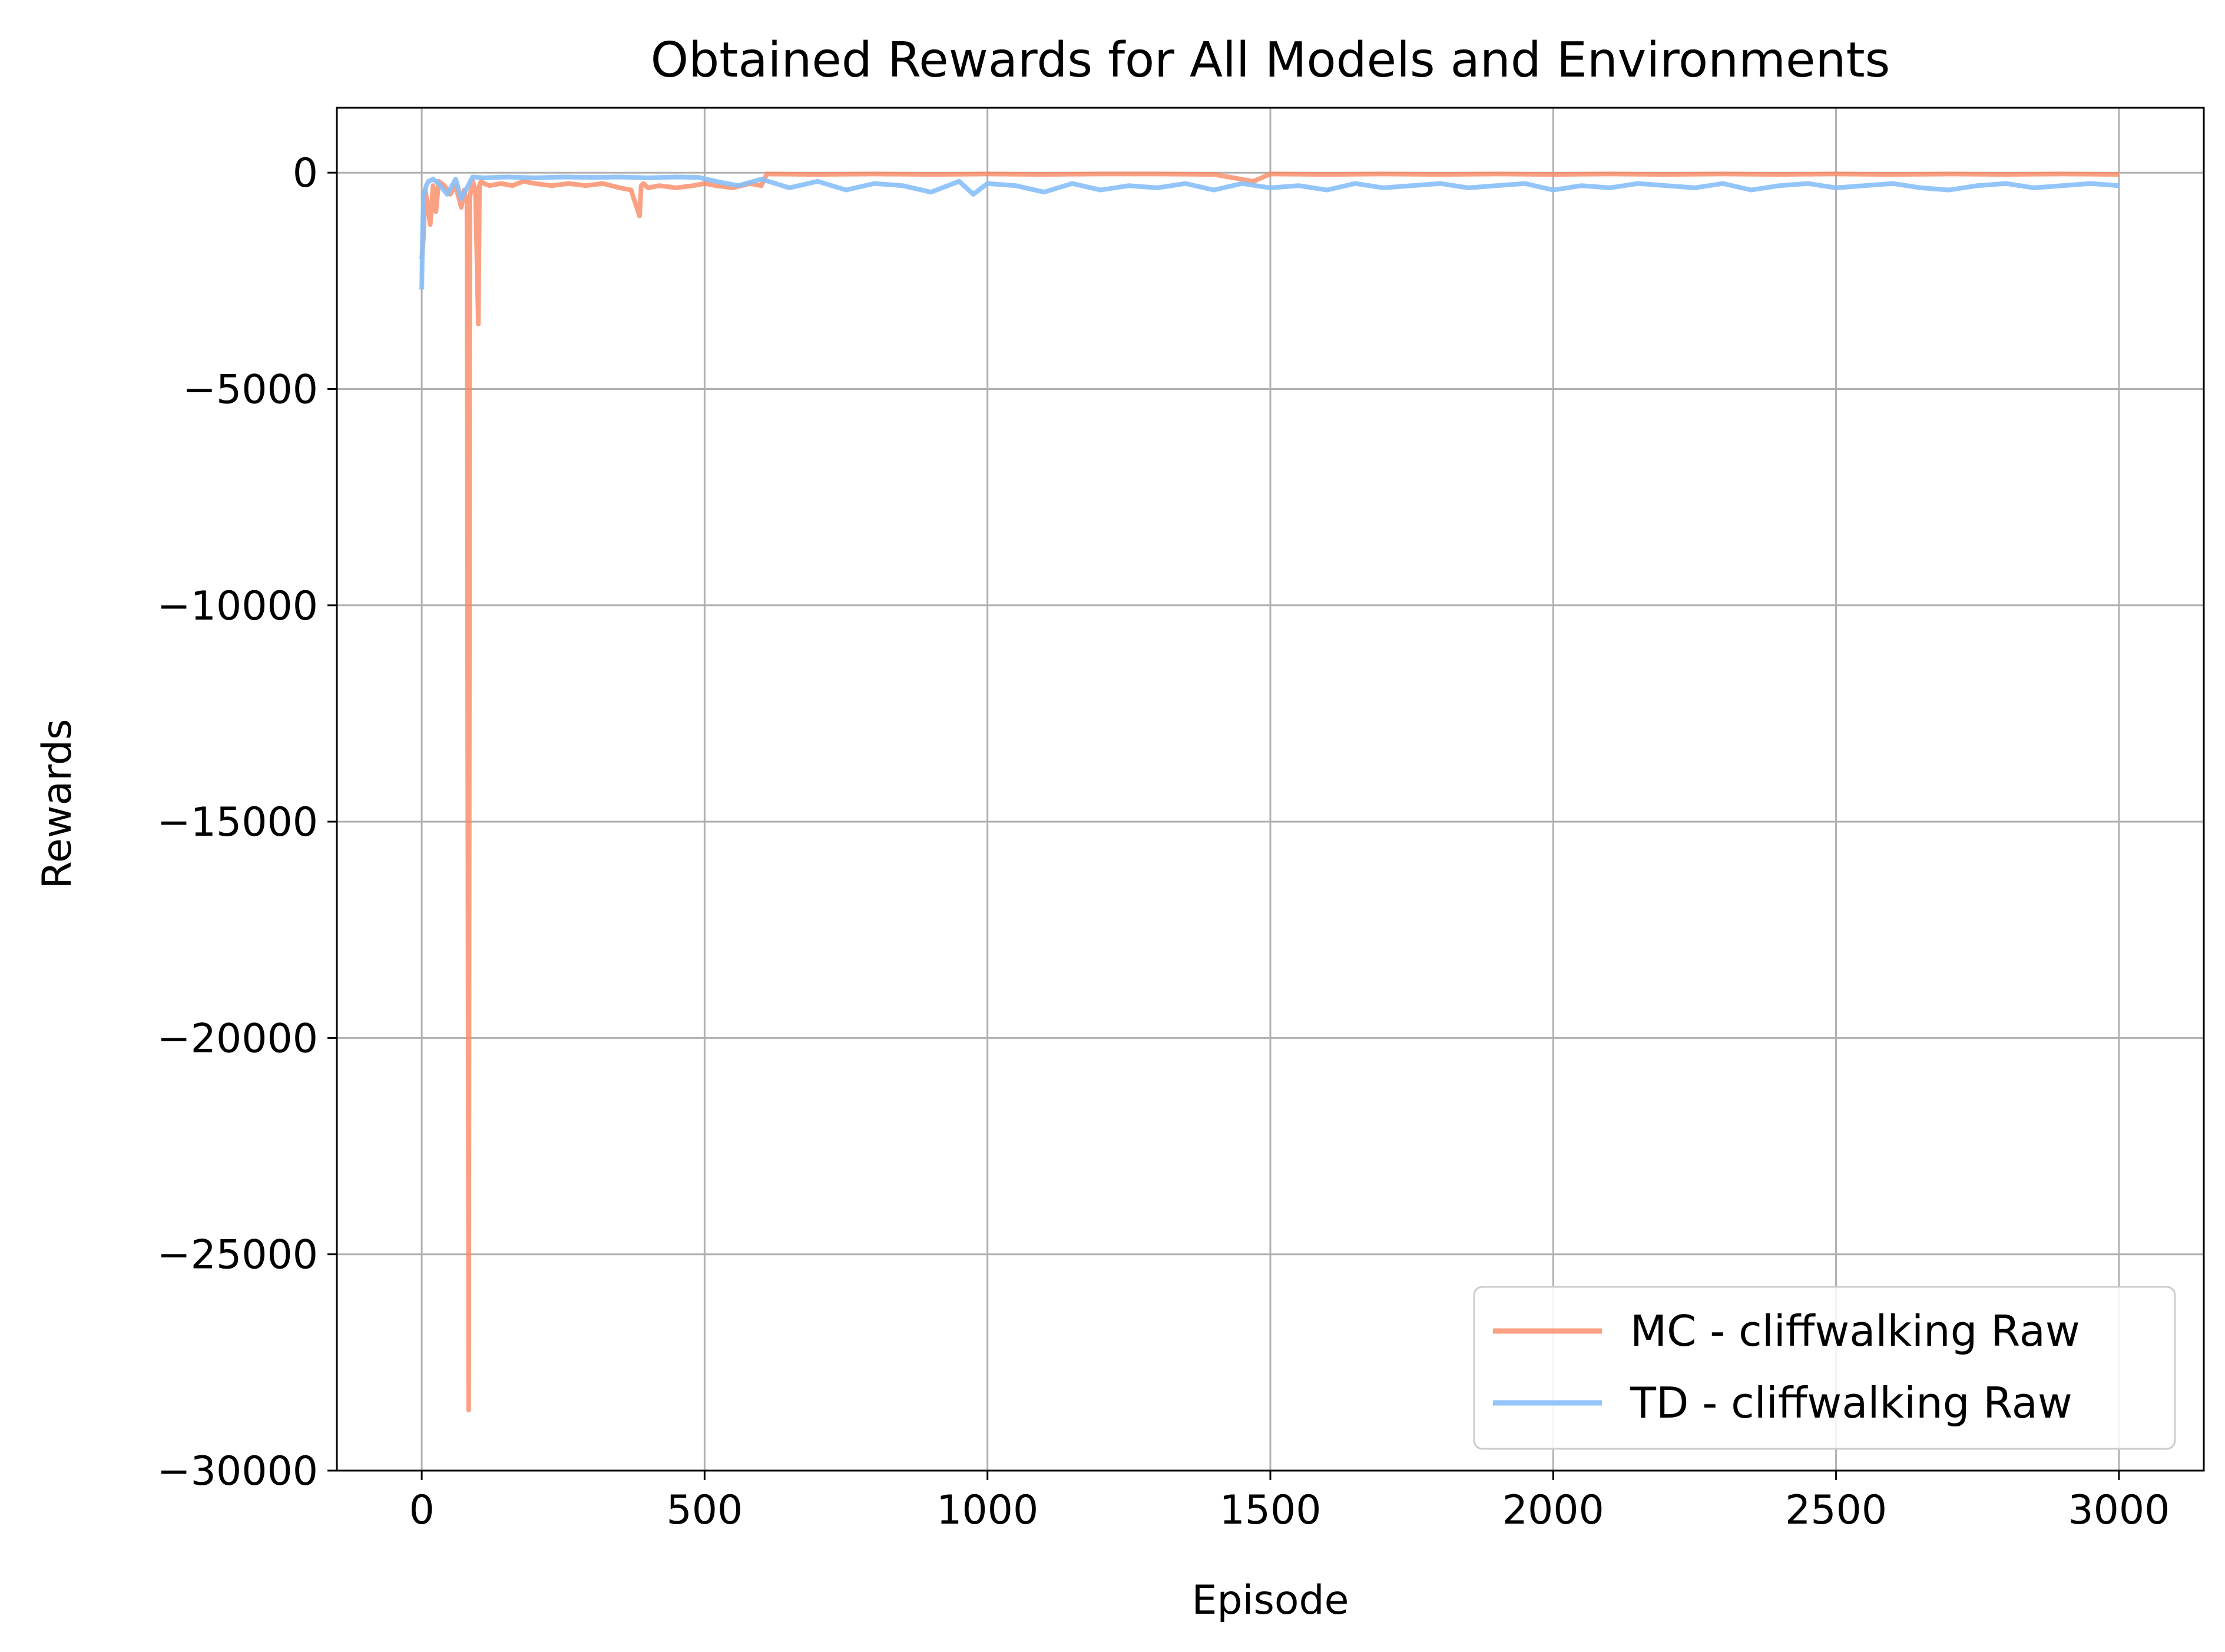  I want to click on x-tick-label: 2000, so click(1553, 1510).